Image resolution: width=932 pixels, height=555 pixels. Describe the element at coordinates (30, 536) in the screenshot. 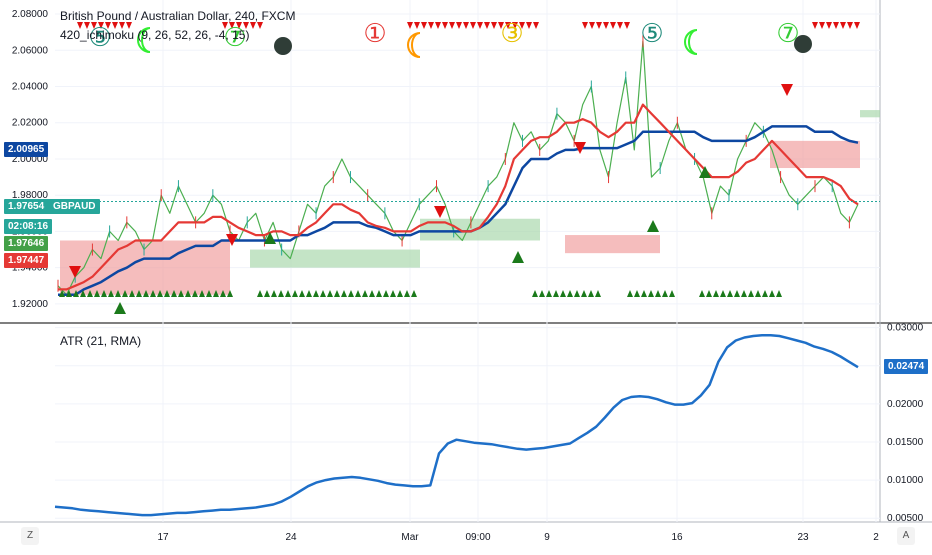

I see `zoom-button: Z` at that location.